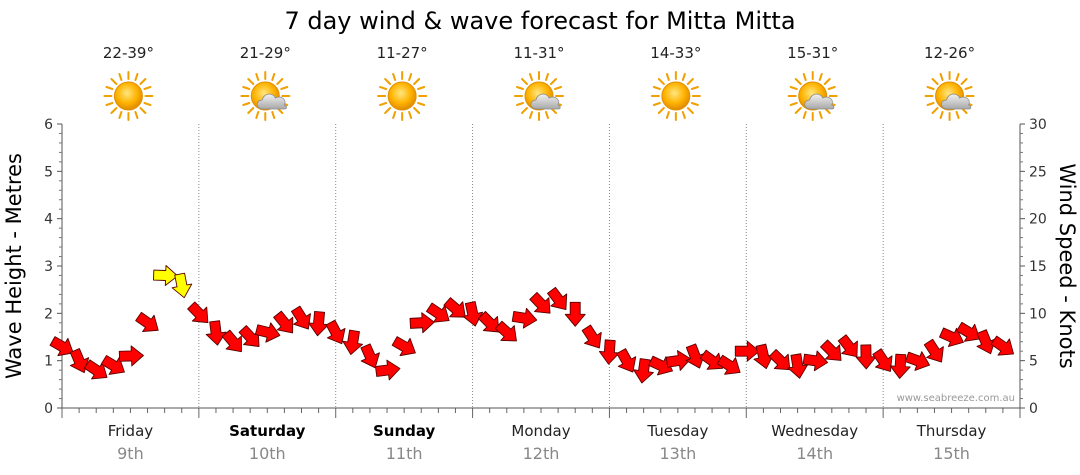 This screenshot has width=1080, height=475. I want to click on day-name-label: Tuesday, so click(677, 431).